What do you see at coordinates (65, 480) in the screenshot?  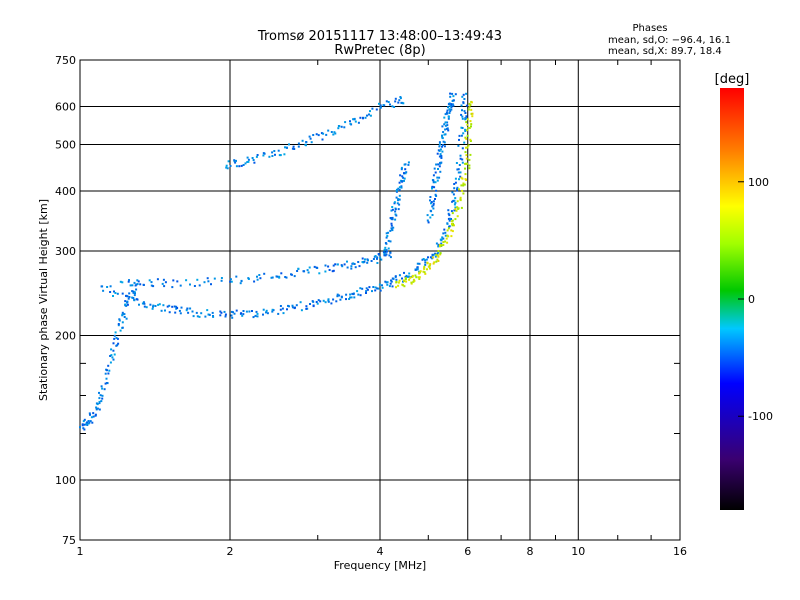 I see `y-tick-label: 100` at bounding box center [65, 480].